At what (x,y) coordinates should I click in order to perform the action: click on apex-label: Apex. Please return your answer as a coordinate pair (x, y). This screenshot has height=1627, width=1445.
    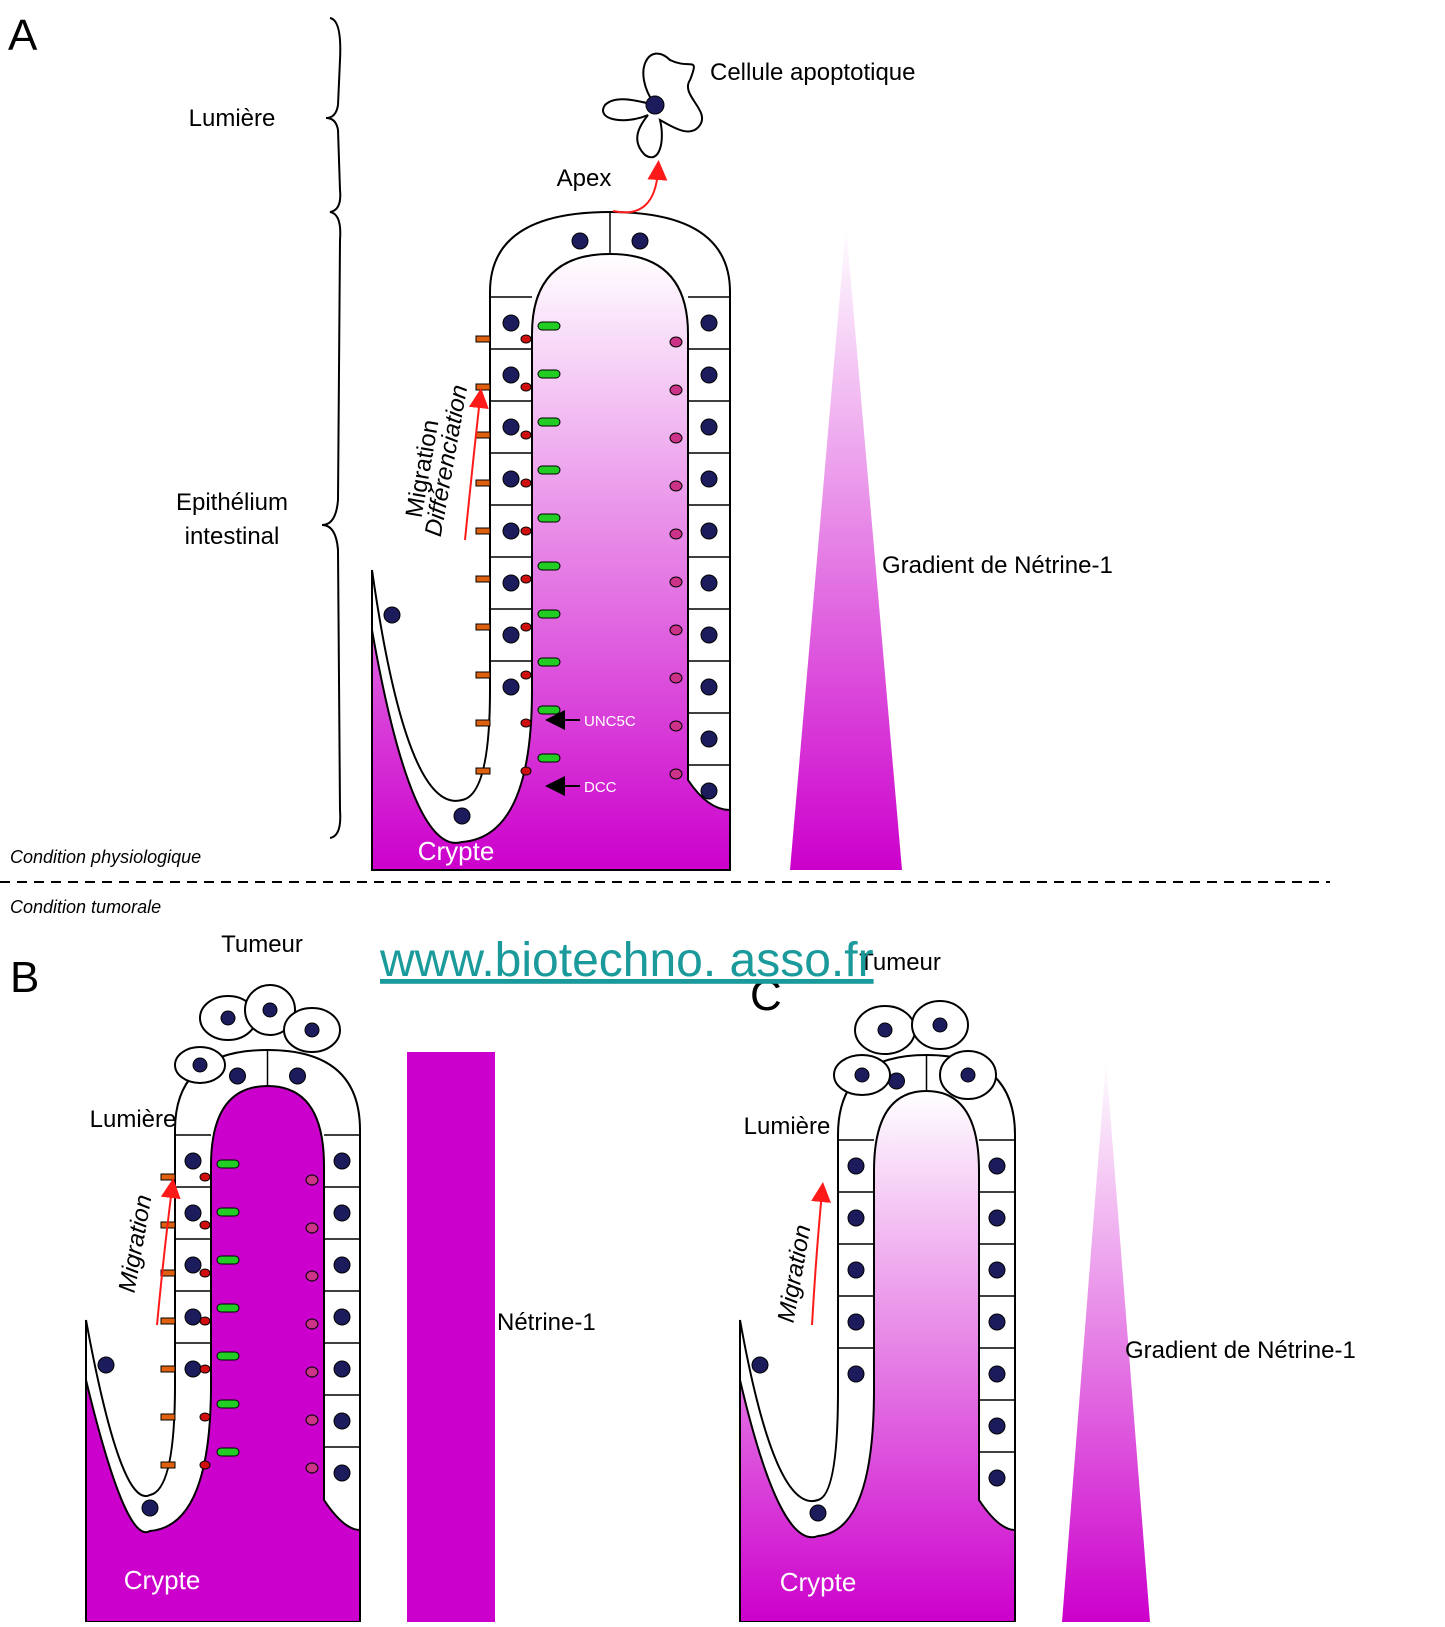
    Looking at the image, I should click on (584, 178).